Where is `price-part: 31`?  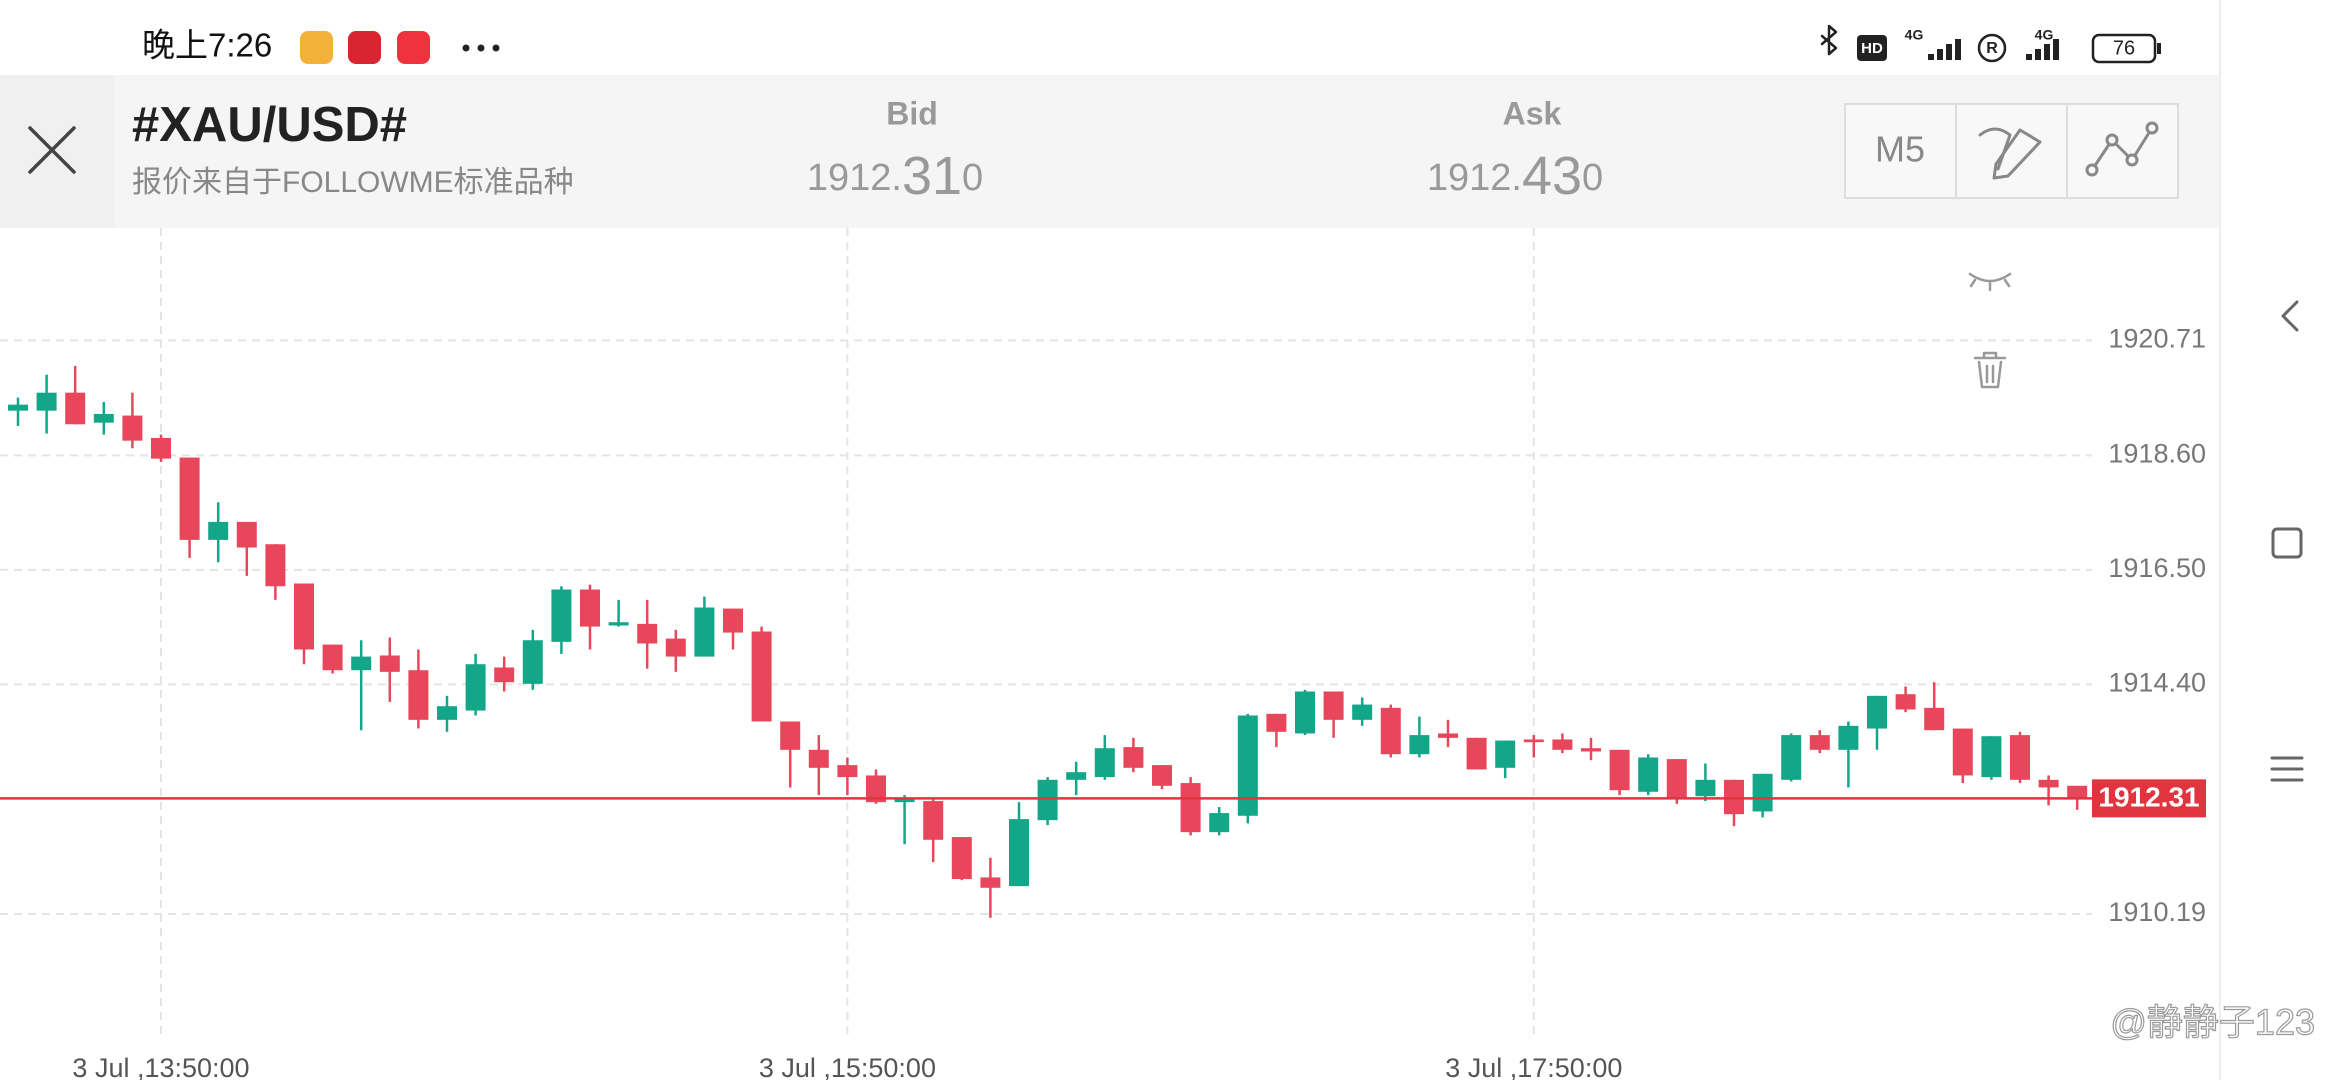 price-part: 31 is located at coordinates (932, 176).